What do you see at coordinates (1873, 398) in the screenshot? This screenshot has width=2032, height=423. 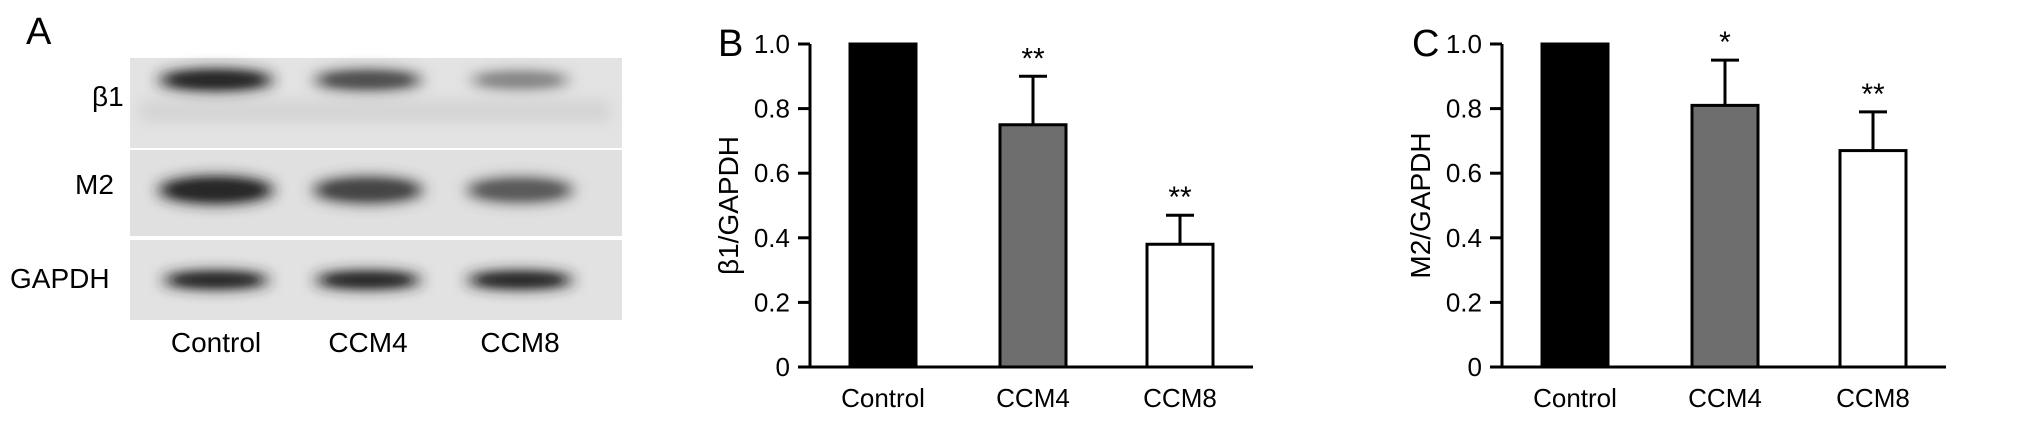 I see `panel-c-category-label-ccm8: CCM8` at bounding box center [1873, 398].